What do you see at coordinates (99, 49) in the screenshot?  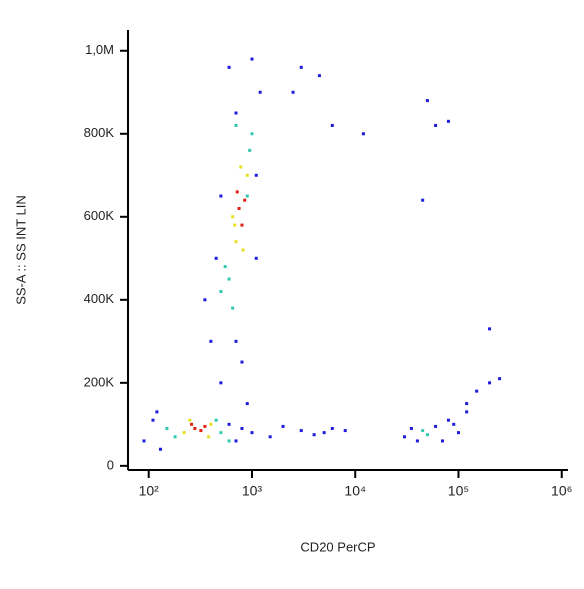 I see `y-tick-label: 1,0M` at bounding box center [99, 49].